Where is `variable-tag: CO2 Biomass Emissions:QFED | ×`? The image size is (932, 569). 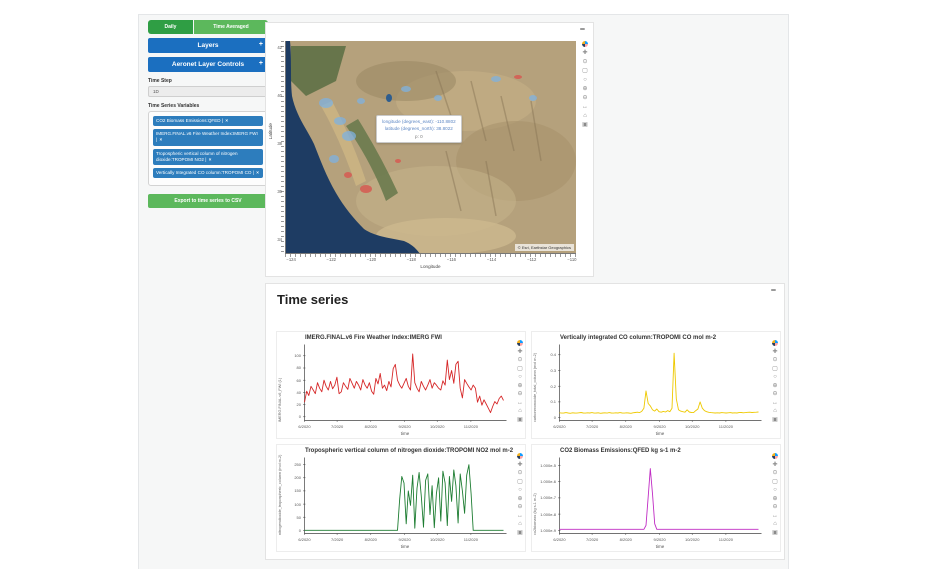
variable-tag: CO2 Biomass Emissions:QFED | × is located at coordinates (208, 121).